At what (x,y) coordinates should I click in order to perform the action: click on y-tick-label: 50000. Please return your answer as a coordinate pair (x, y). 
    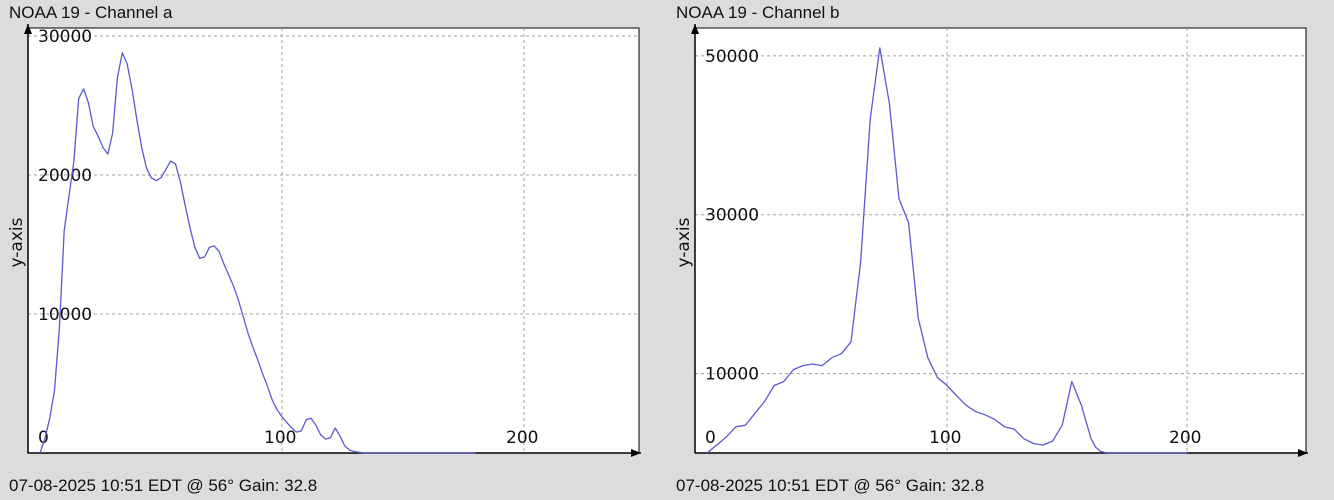
    Looking at the image, I should click on (732, 57).